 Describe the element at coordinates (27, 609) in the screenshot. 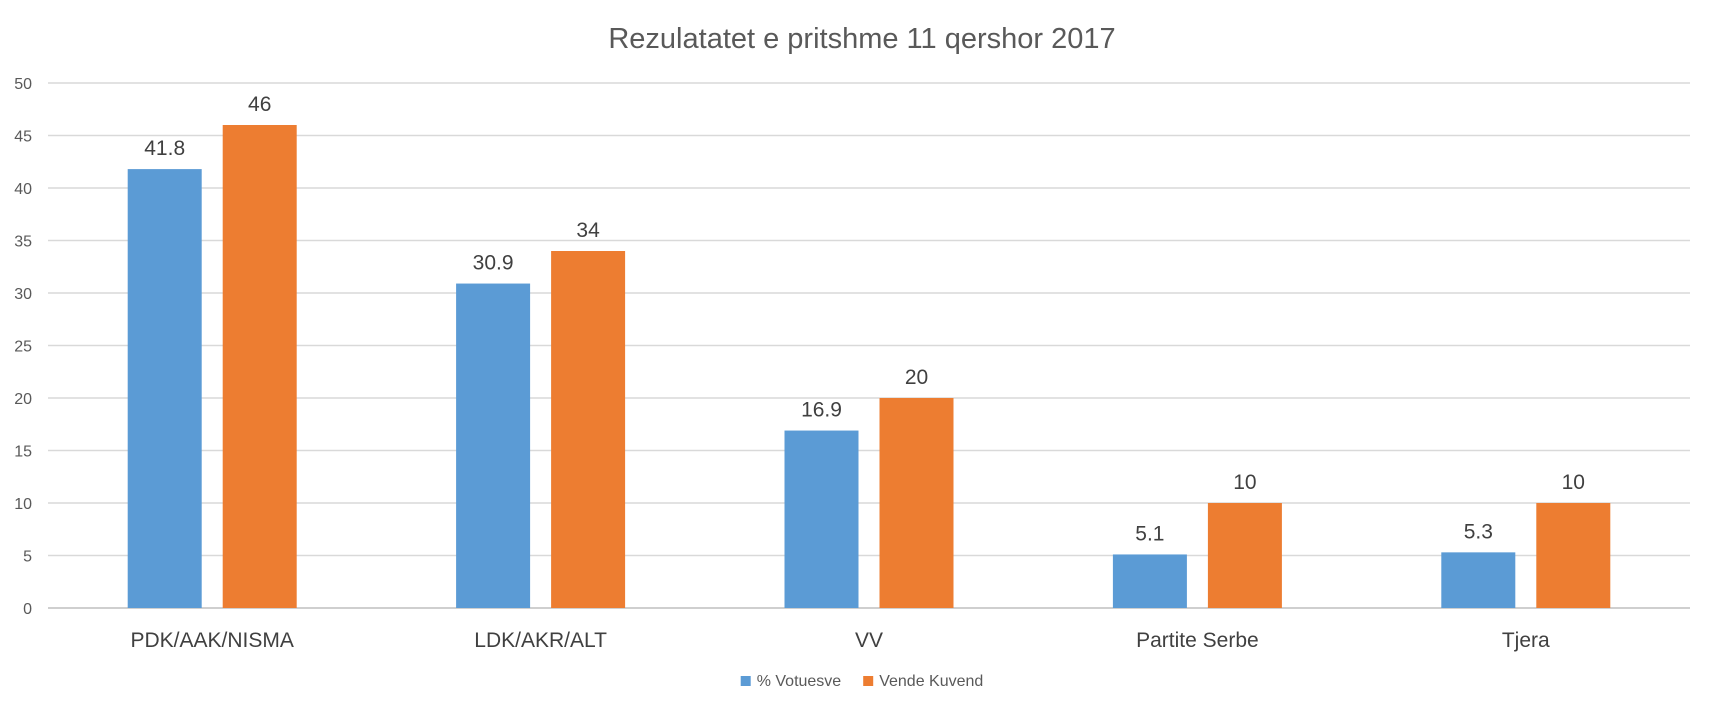

I see `y-tick-label: 0` at that location.